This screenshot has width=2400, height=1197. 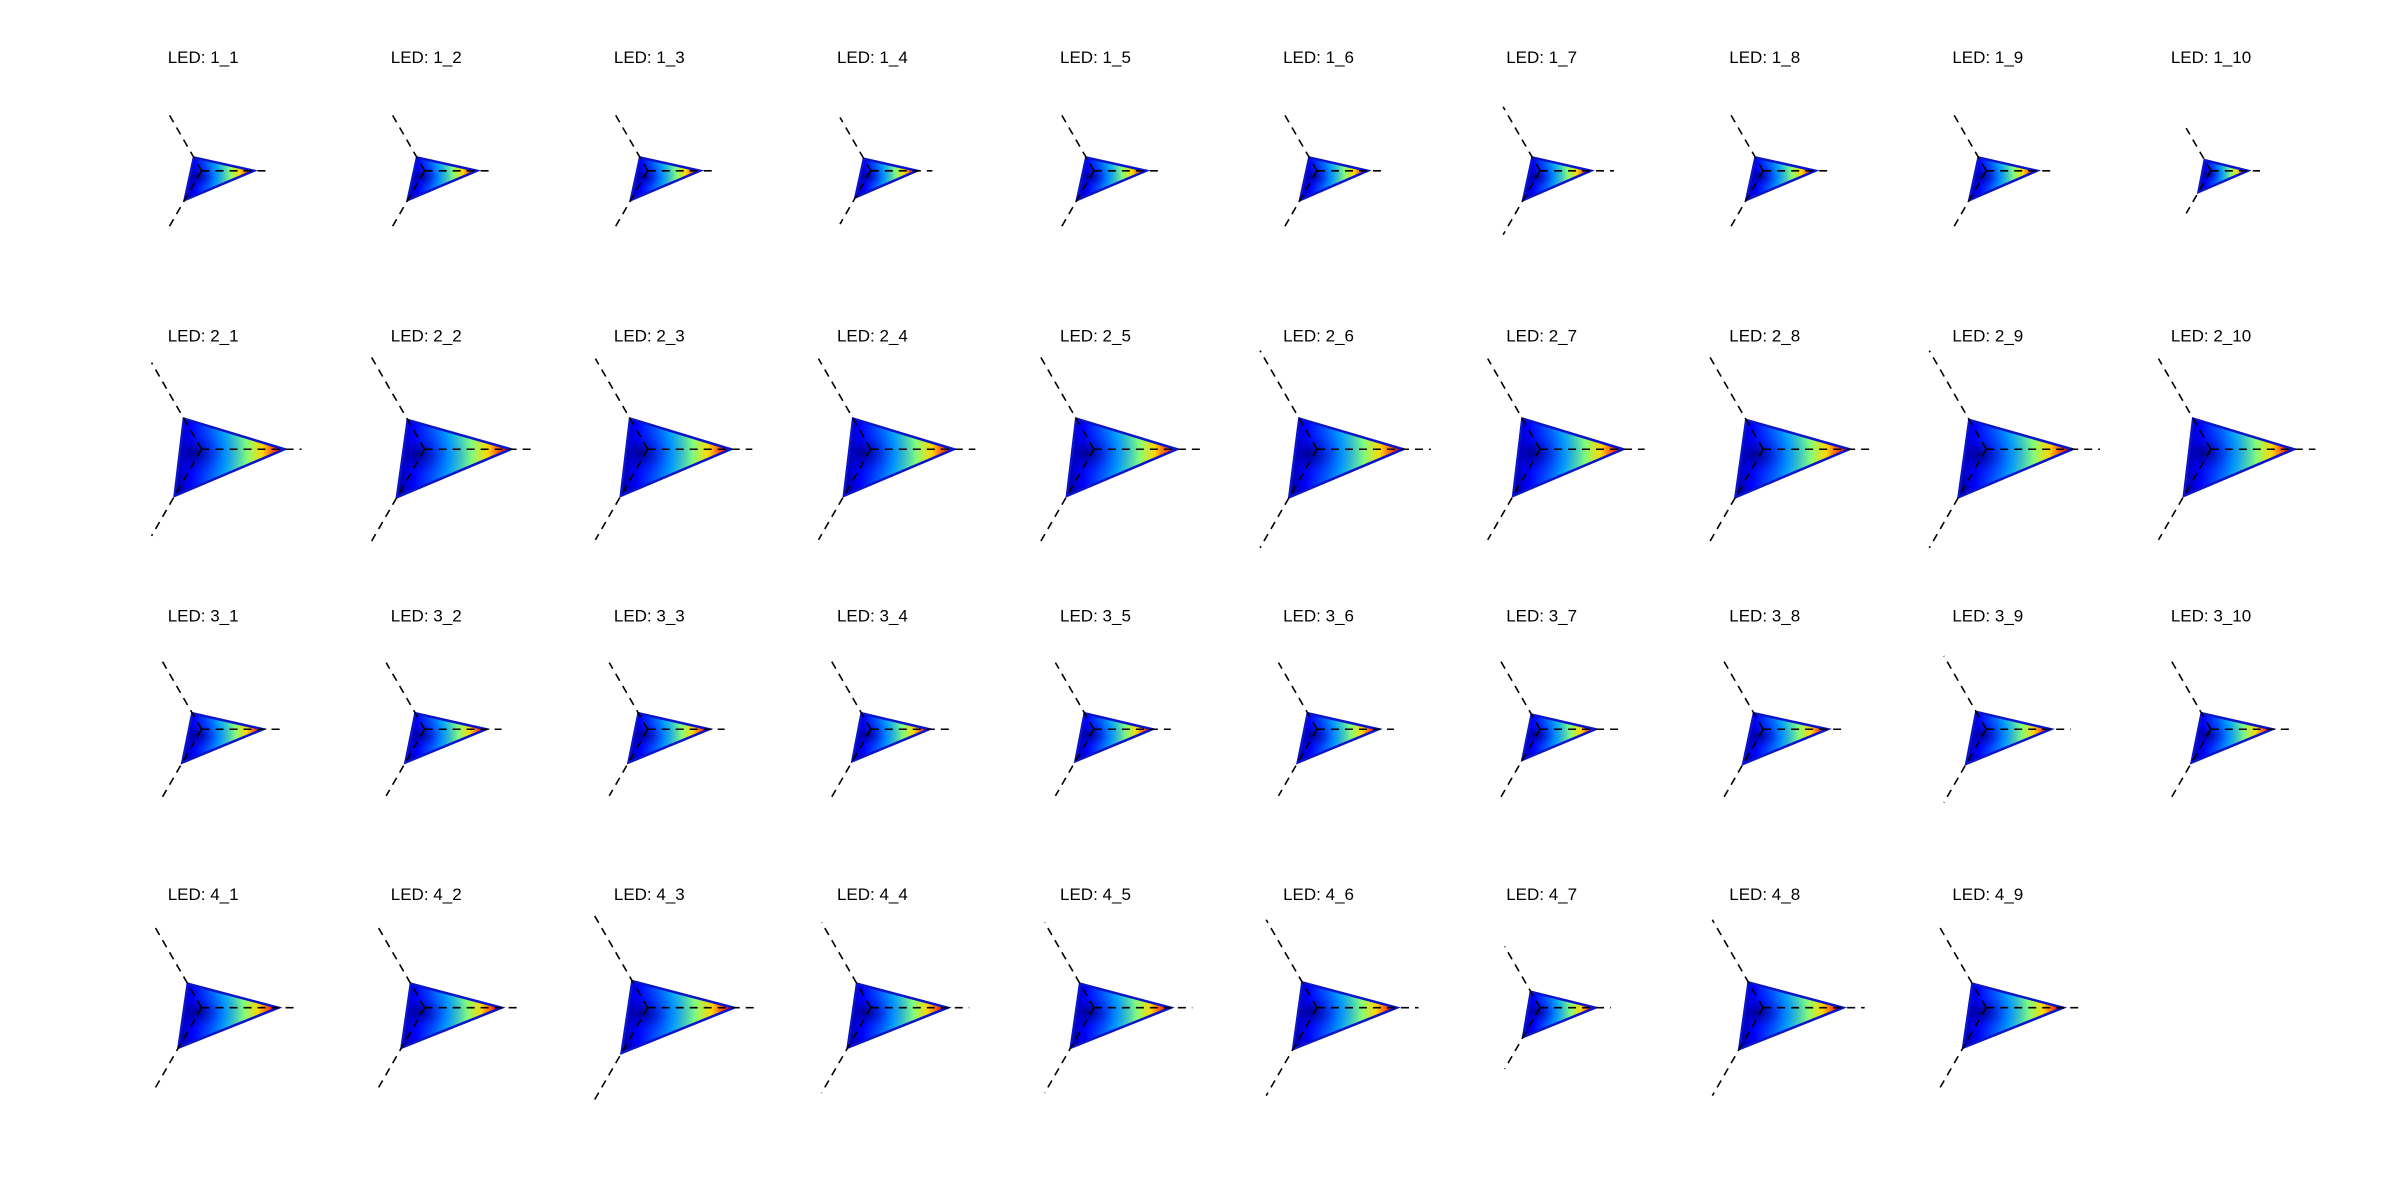 I want to click on panel-title: LED: 1_10, so click(x=2211, y=57).